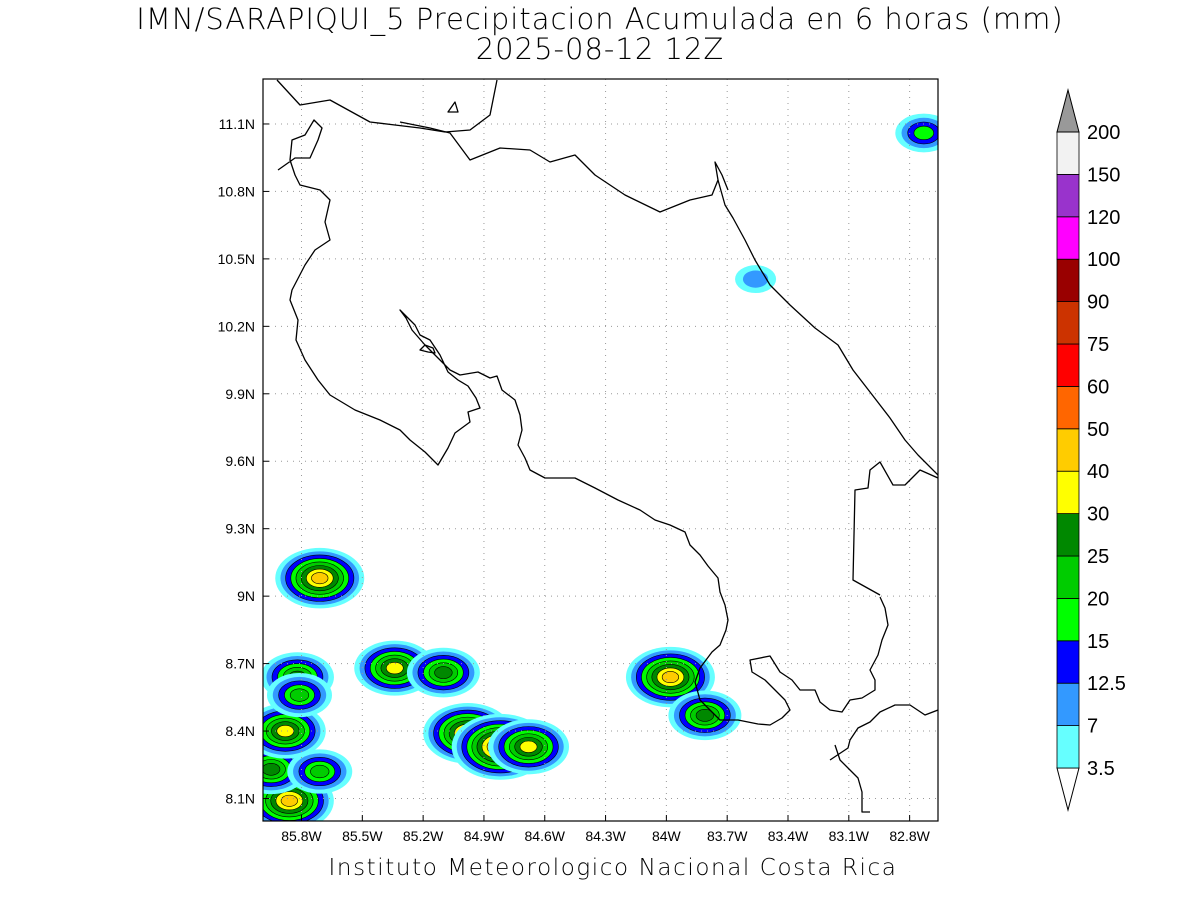  What do you see at coordinates (1098, 303) in the screenshot?
I see `colorbar-label: 90` at bounding box center [1098, 303].